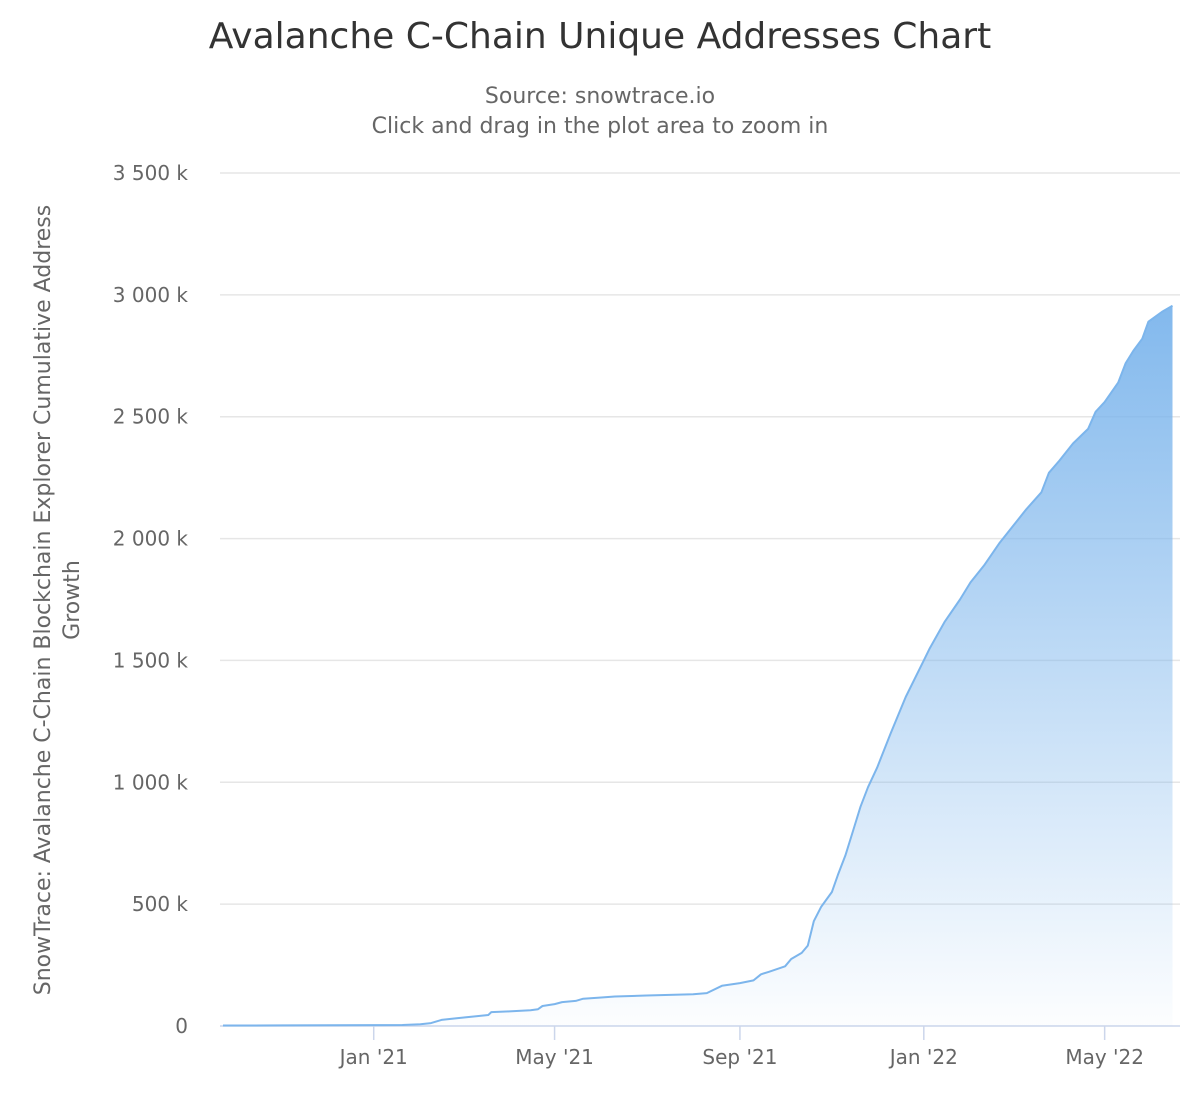 This screenshot has width=1200, height=1104. I want to click on x-tick-label: May '22, so click(1104, 1057).